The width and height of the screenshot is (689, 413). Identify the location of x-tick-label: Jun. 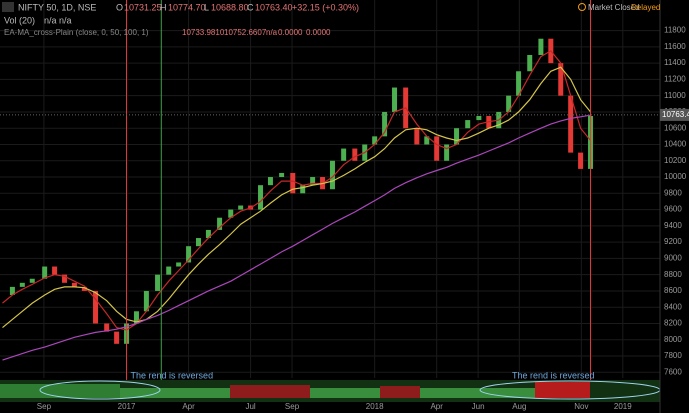
(478, 406).